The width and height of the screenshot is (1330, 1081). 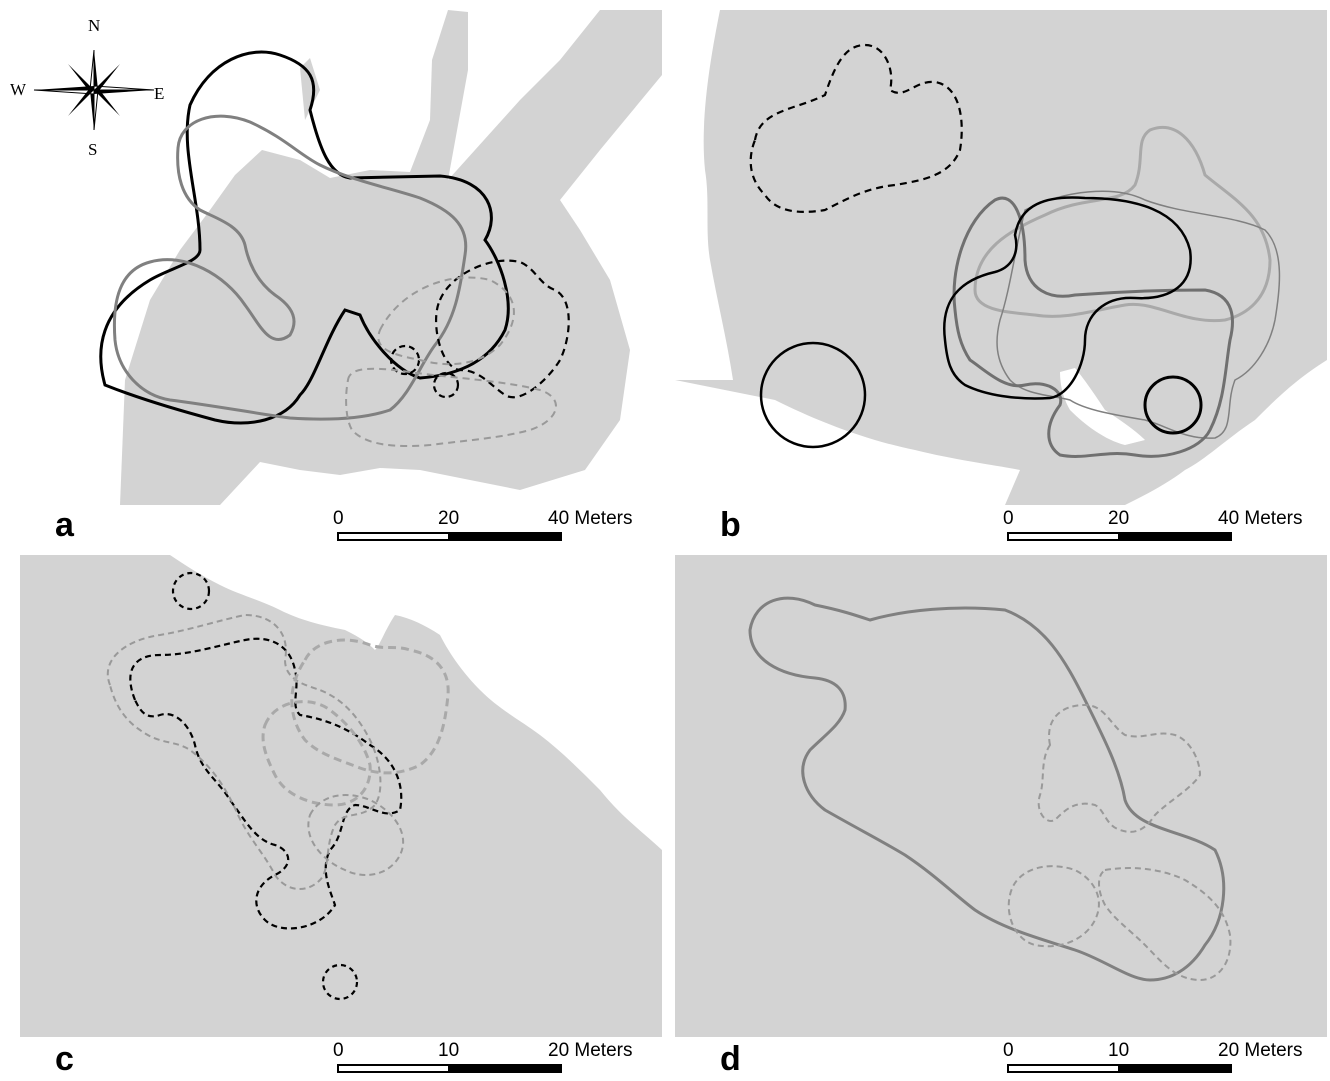 I want to click on home-range-gray-dashed-1-d, so click(x=1119, y=768).